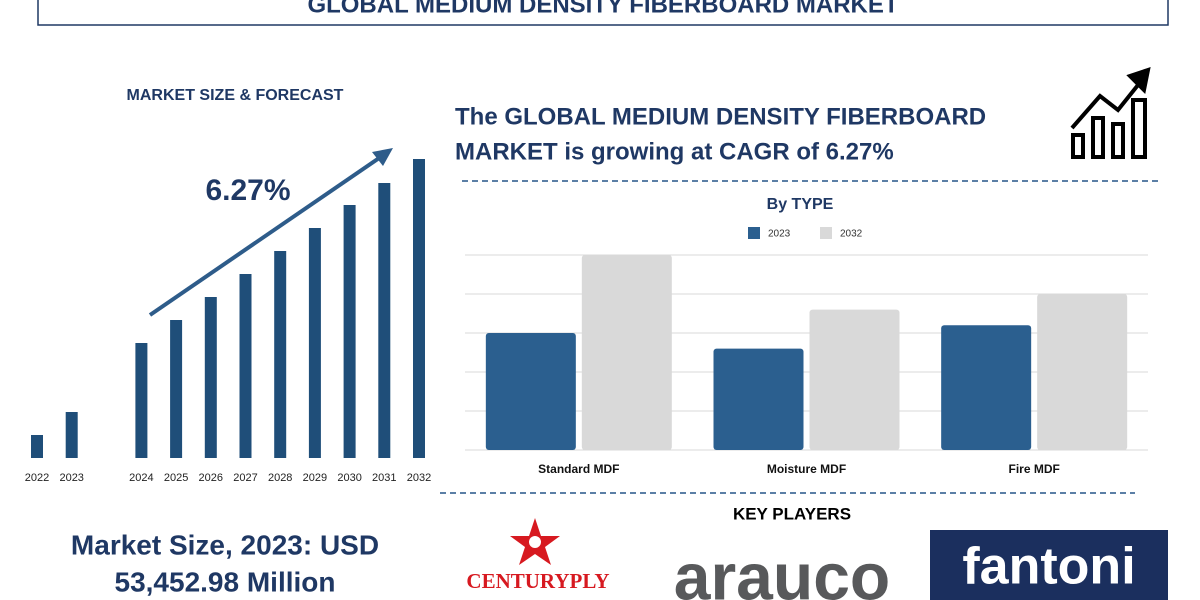 This screenshot has height=600, width=1200. Describe the element at coordinates (382, 157) in the screenshot. I see `arrow-head` at that location.